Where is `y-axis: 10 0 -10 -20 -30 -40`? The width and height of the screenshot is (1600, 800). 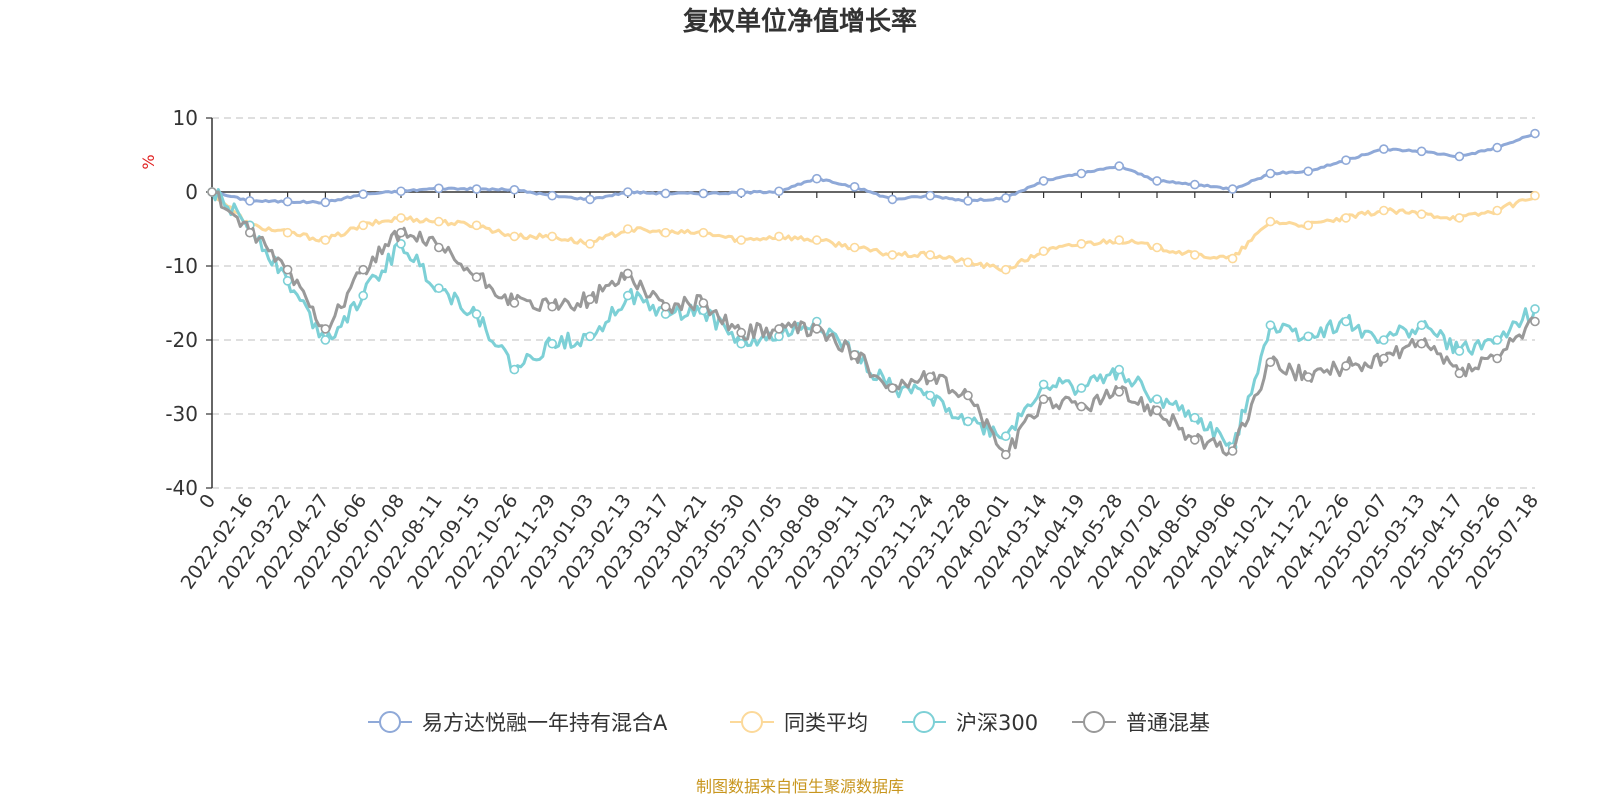
y-axis: 10 0 -10 -20 -30 -40 is located at coordinates (189, 303).